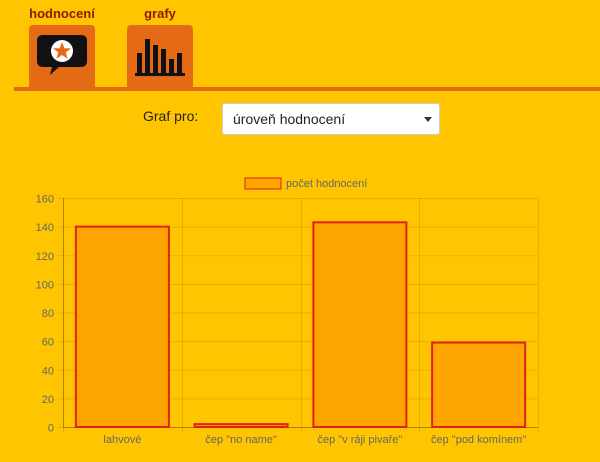 The image size is (600, 462). I want to click on speech-bubble-star-icon, so click(62, 55).